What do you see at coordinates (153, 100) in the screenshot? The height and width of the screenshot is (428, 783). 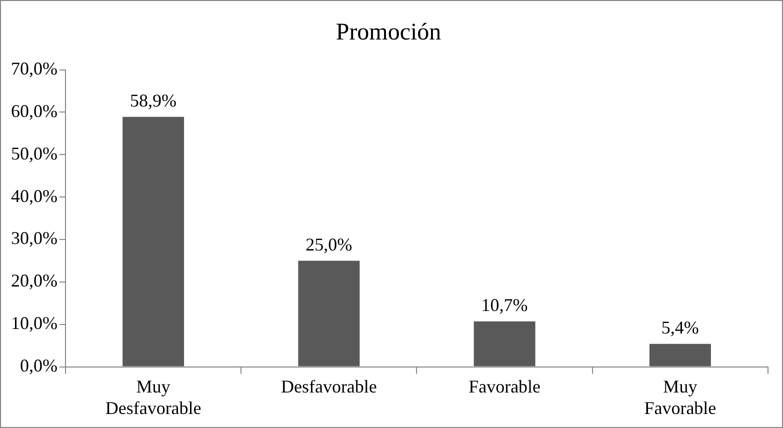 I see `data-label: 58,9%` at bounding box center [153, 100].